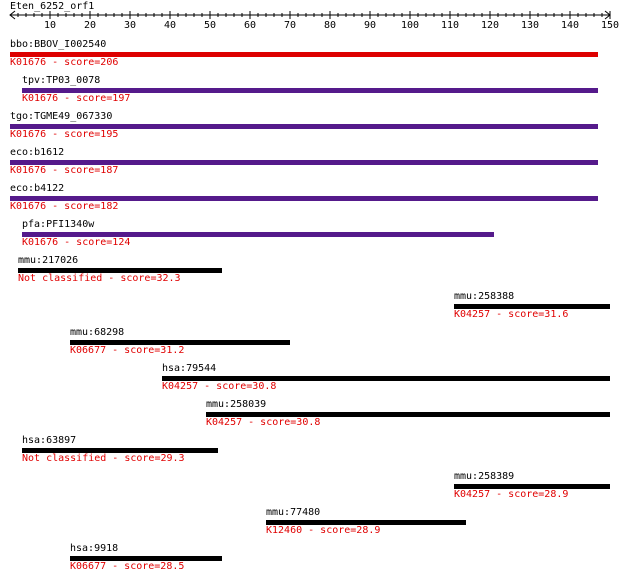  I want to click on hit-name-link: tpv:TP03_0078, so click(61, 80).